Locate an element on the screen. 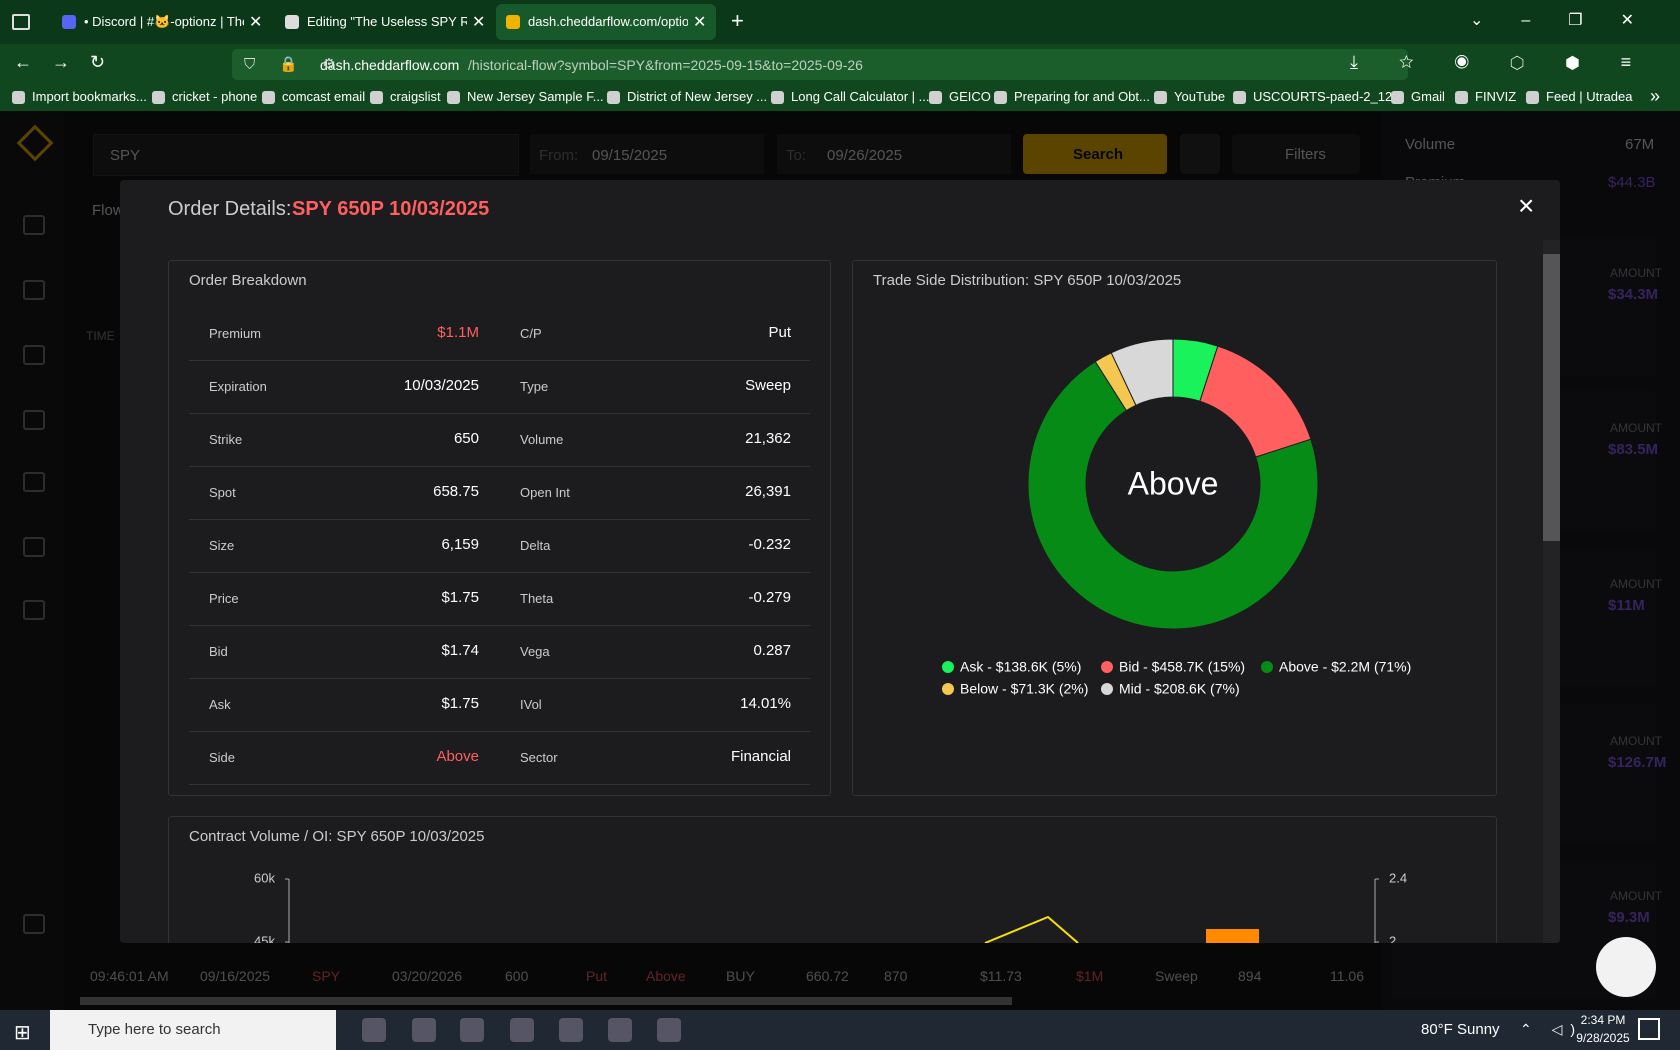 Image resolution: width=1680 pixels, height=1050 pixels. legend-label: Mid - $208.6K (7%) is located at coordinates (1179, 689).